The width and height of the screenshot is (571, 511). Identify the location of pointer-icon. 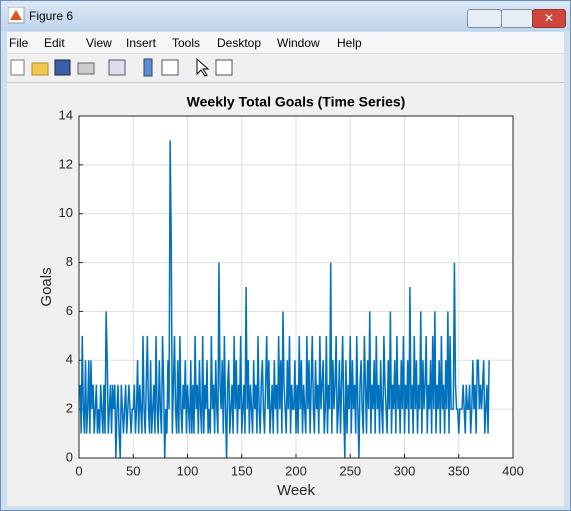
(203, 67).